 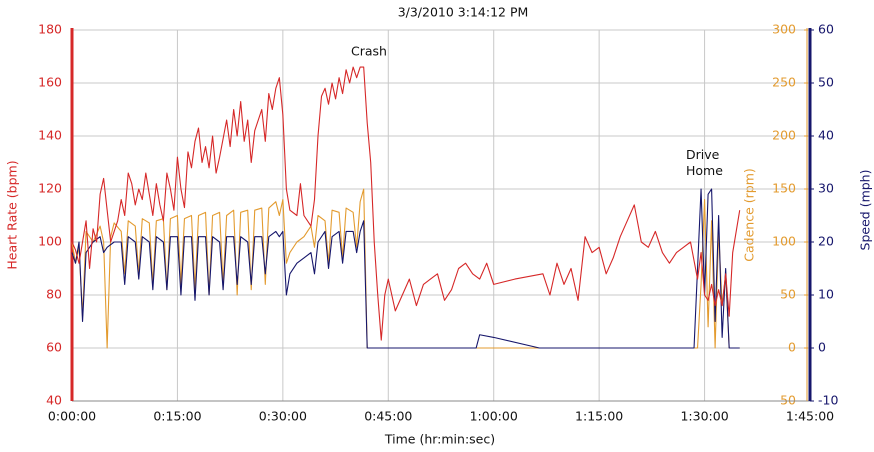 I want to click on y-tick-label: 100, so click(x=50, y=241).